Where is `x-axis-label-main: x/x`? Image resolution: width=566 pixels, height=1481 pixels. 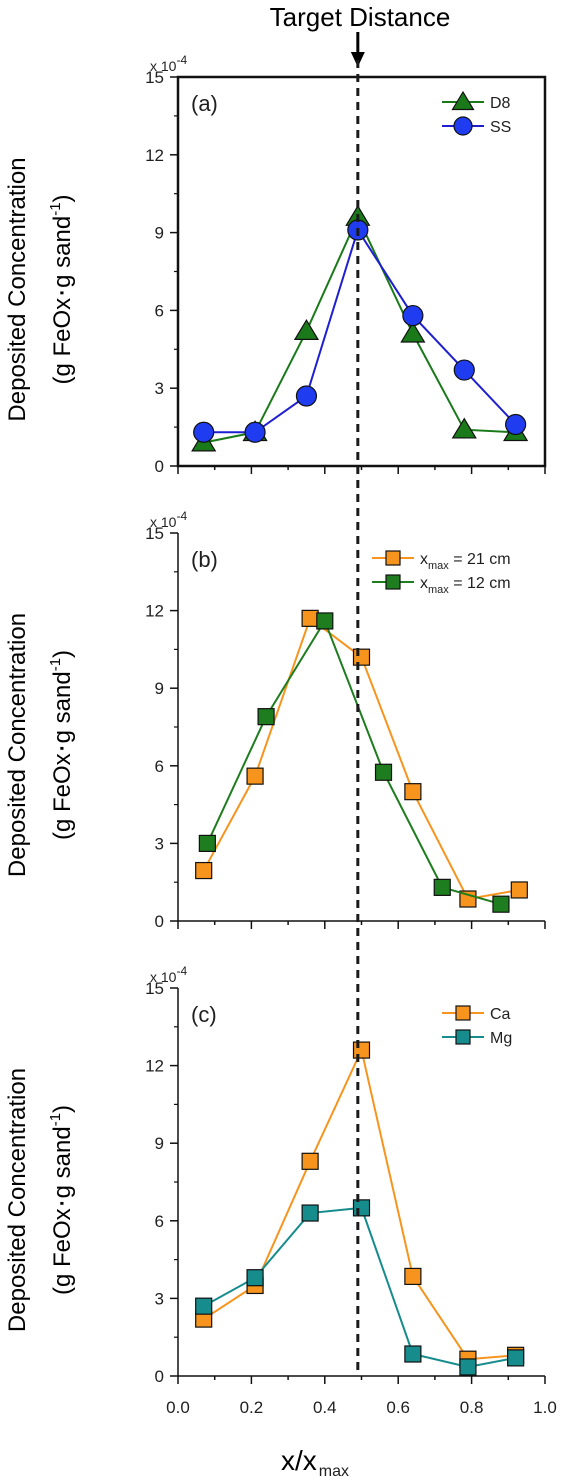
x-axis-label-main: x/x is located at coordinates (299, 1460).